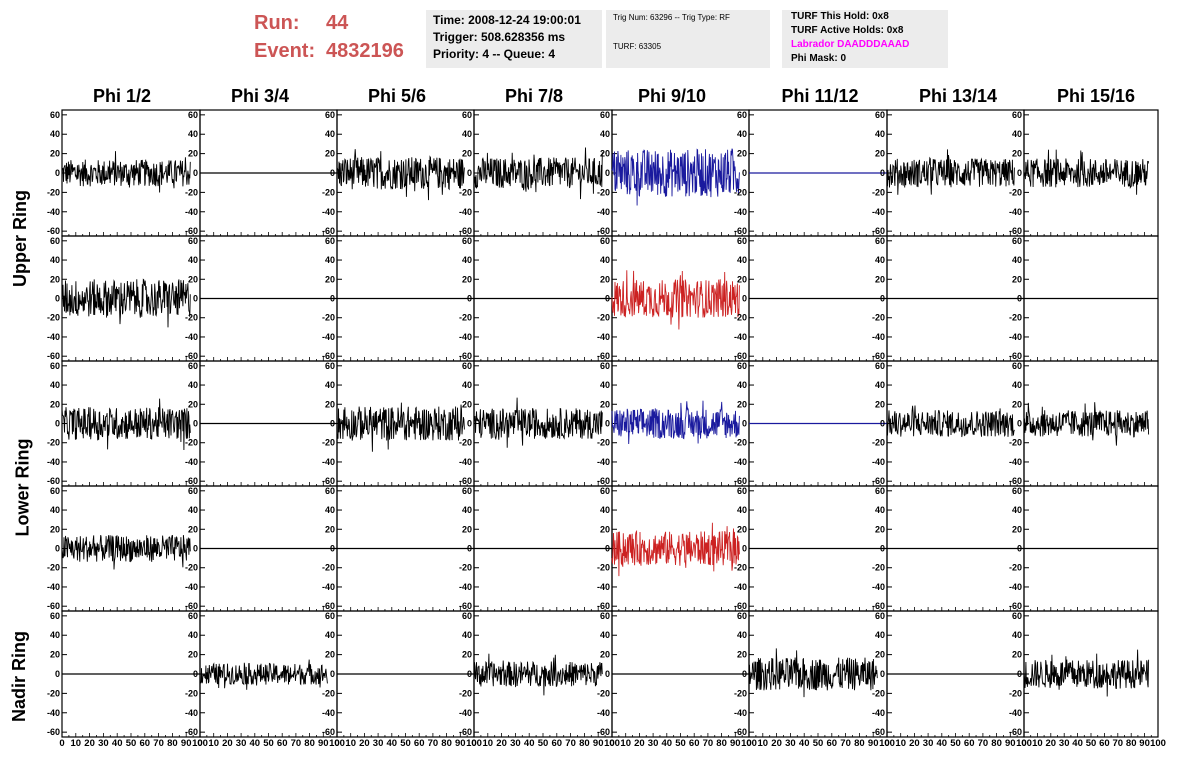 This screenshot has height=772, width=1196. Describe the element at coordinates (195, 173) in the screenshot. I see `panel-r0-c1-ytick-label: 0` at that location.